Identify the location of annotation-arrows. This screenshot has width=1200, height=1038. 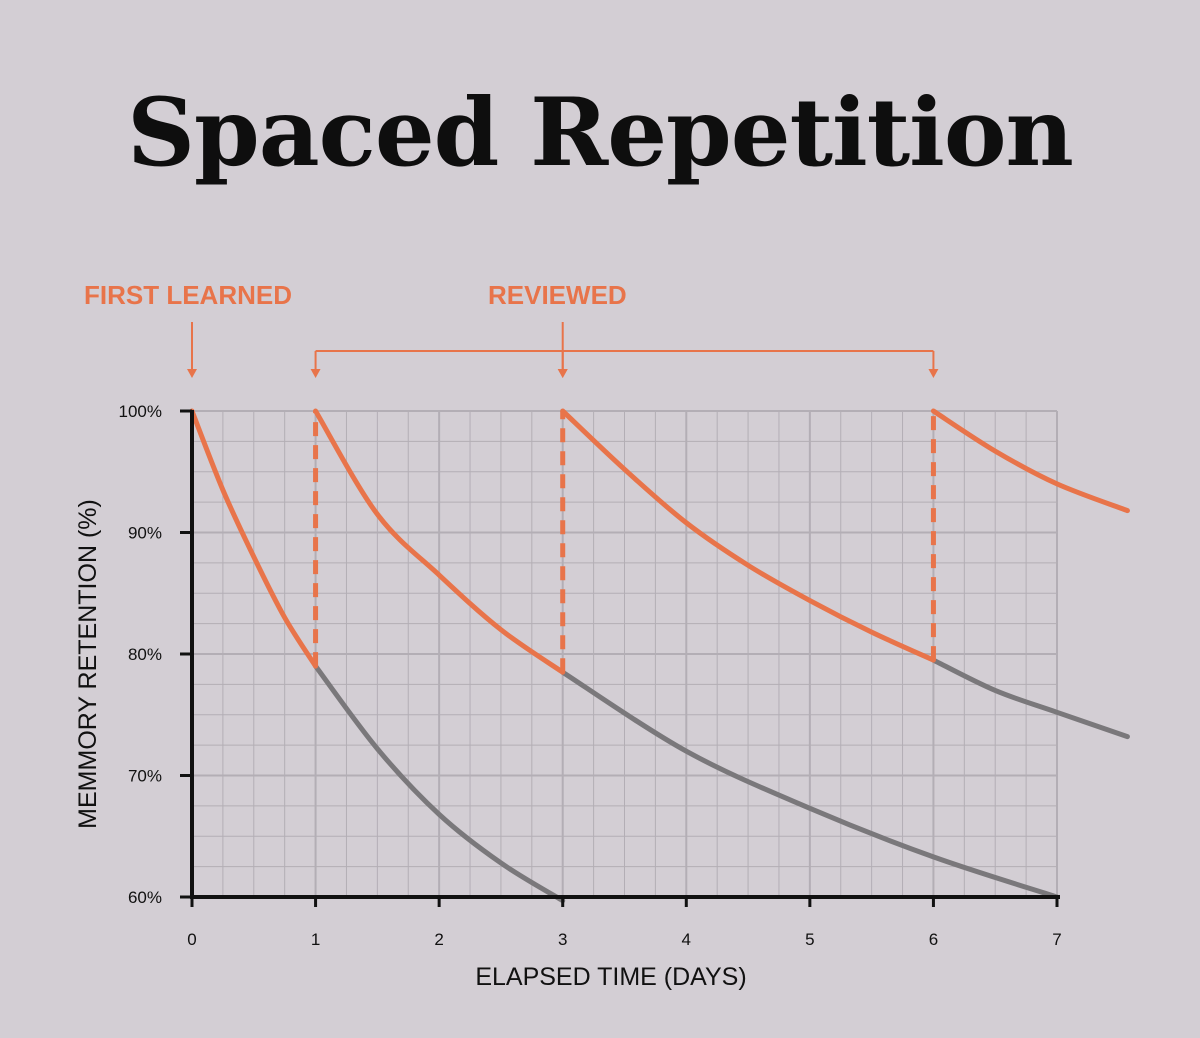
(563, 350).